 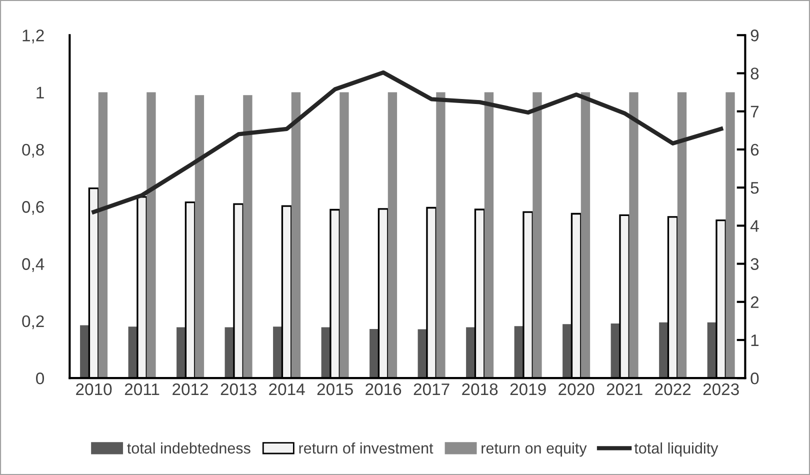 I want to click on x-tick-label: 2016, so click(x=384, y=389).